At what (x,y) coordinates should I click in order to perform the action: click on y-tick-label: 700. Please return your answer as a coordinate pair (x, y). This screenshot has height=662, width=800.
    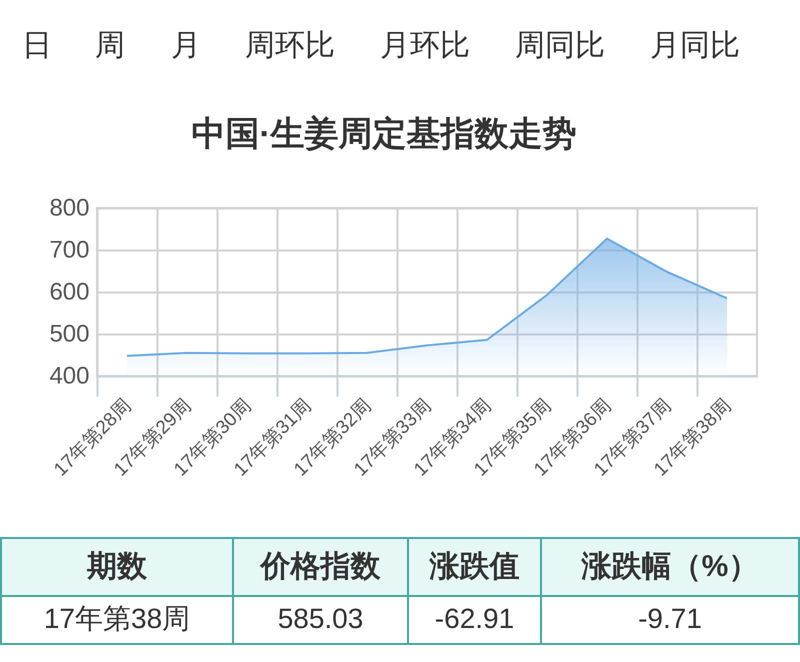
    Looking at the image, I should click on (69, 250).